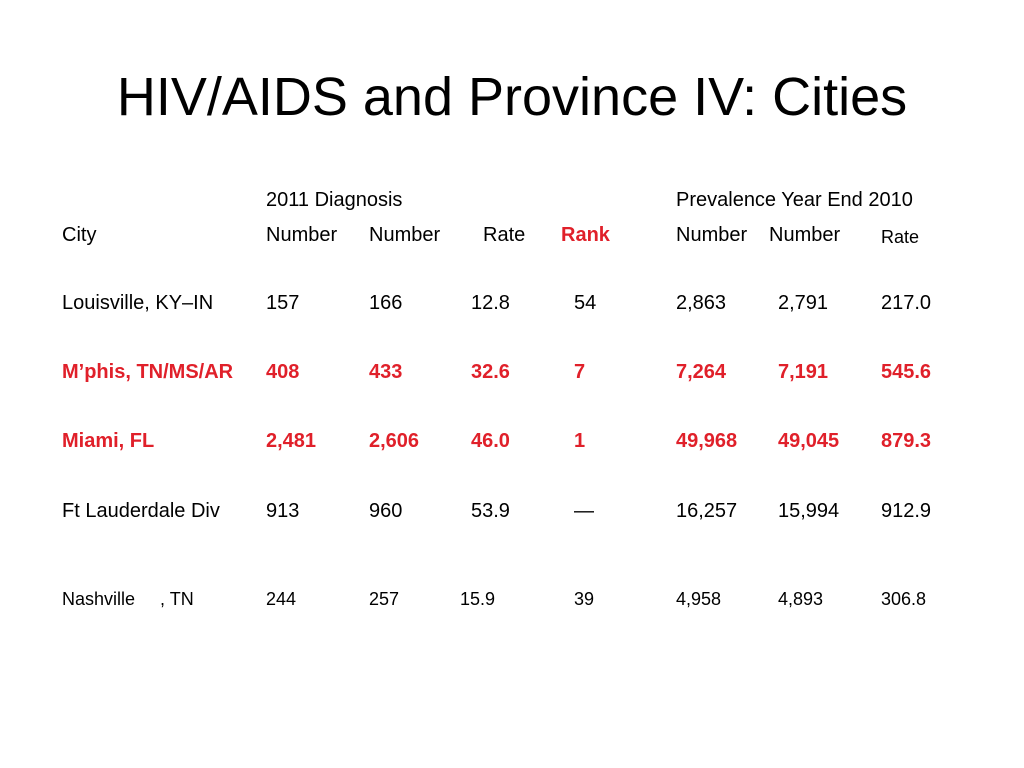 The width and height of the screenshot is (1024, 768). What do you see at coordinates (283, 303) in the screenshot?
I see `row-louisville-diag-number-1: 157` at bounding box center [283, 303].